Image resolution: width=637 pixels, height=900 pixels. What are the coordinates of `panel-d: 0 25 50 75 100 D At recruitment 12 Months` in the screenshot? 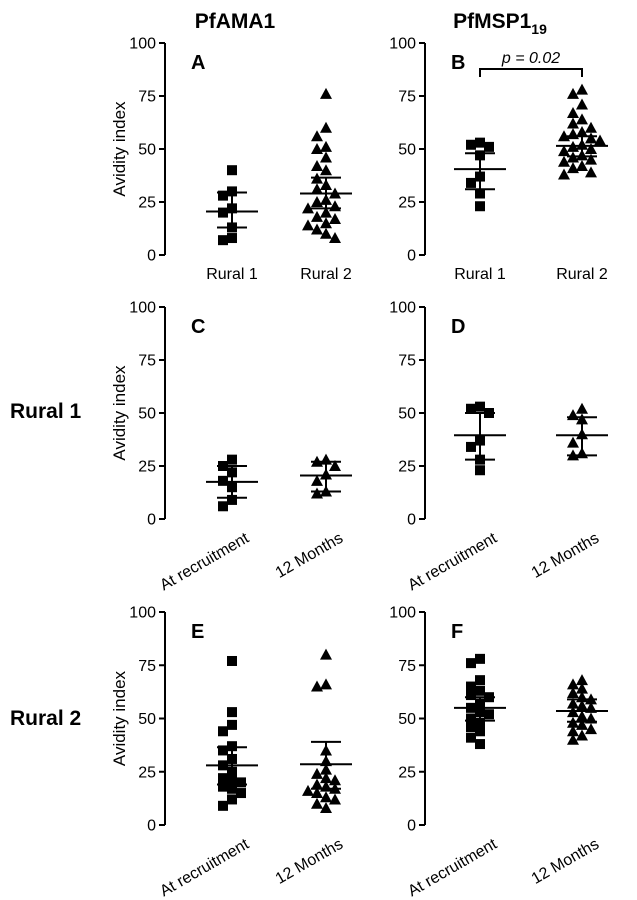 It's located at (498, 447).